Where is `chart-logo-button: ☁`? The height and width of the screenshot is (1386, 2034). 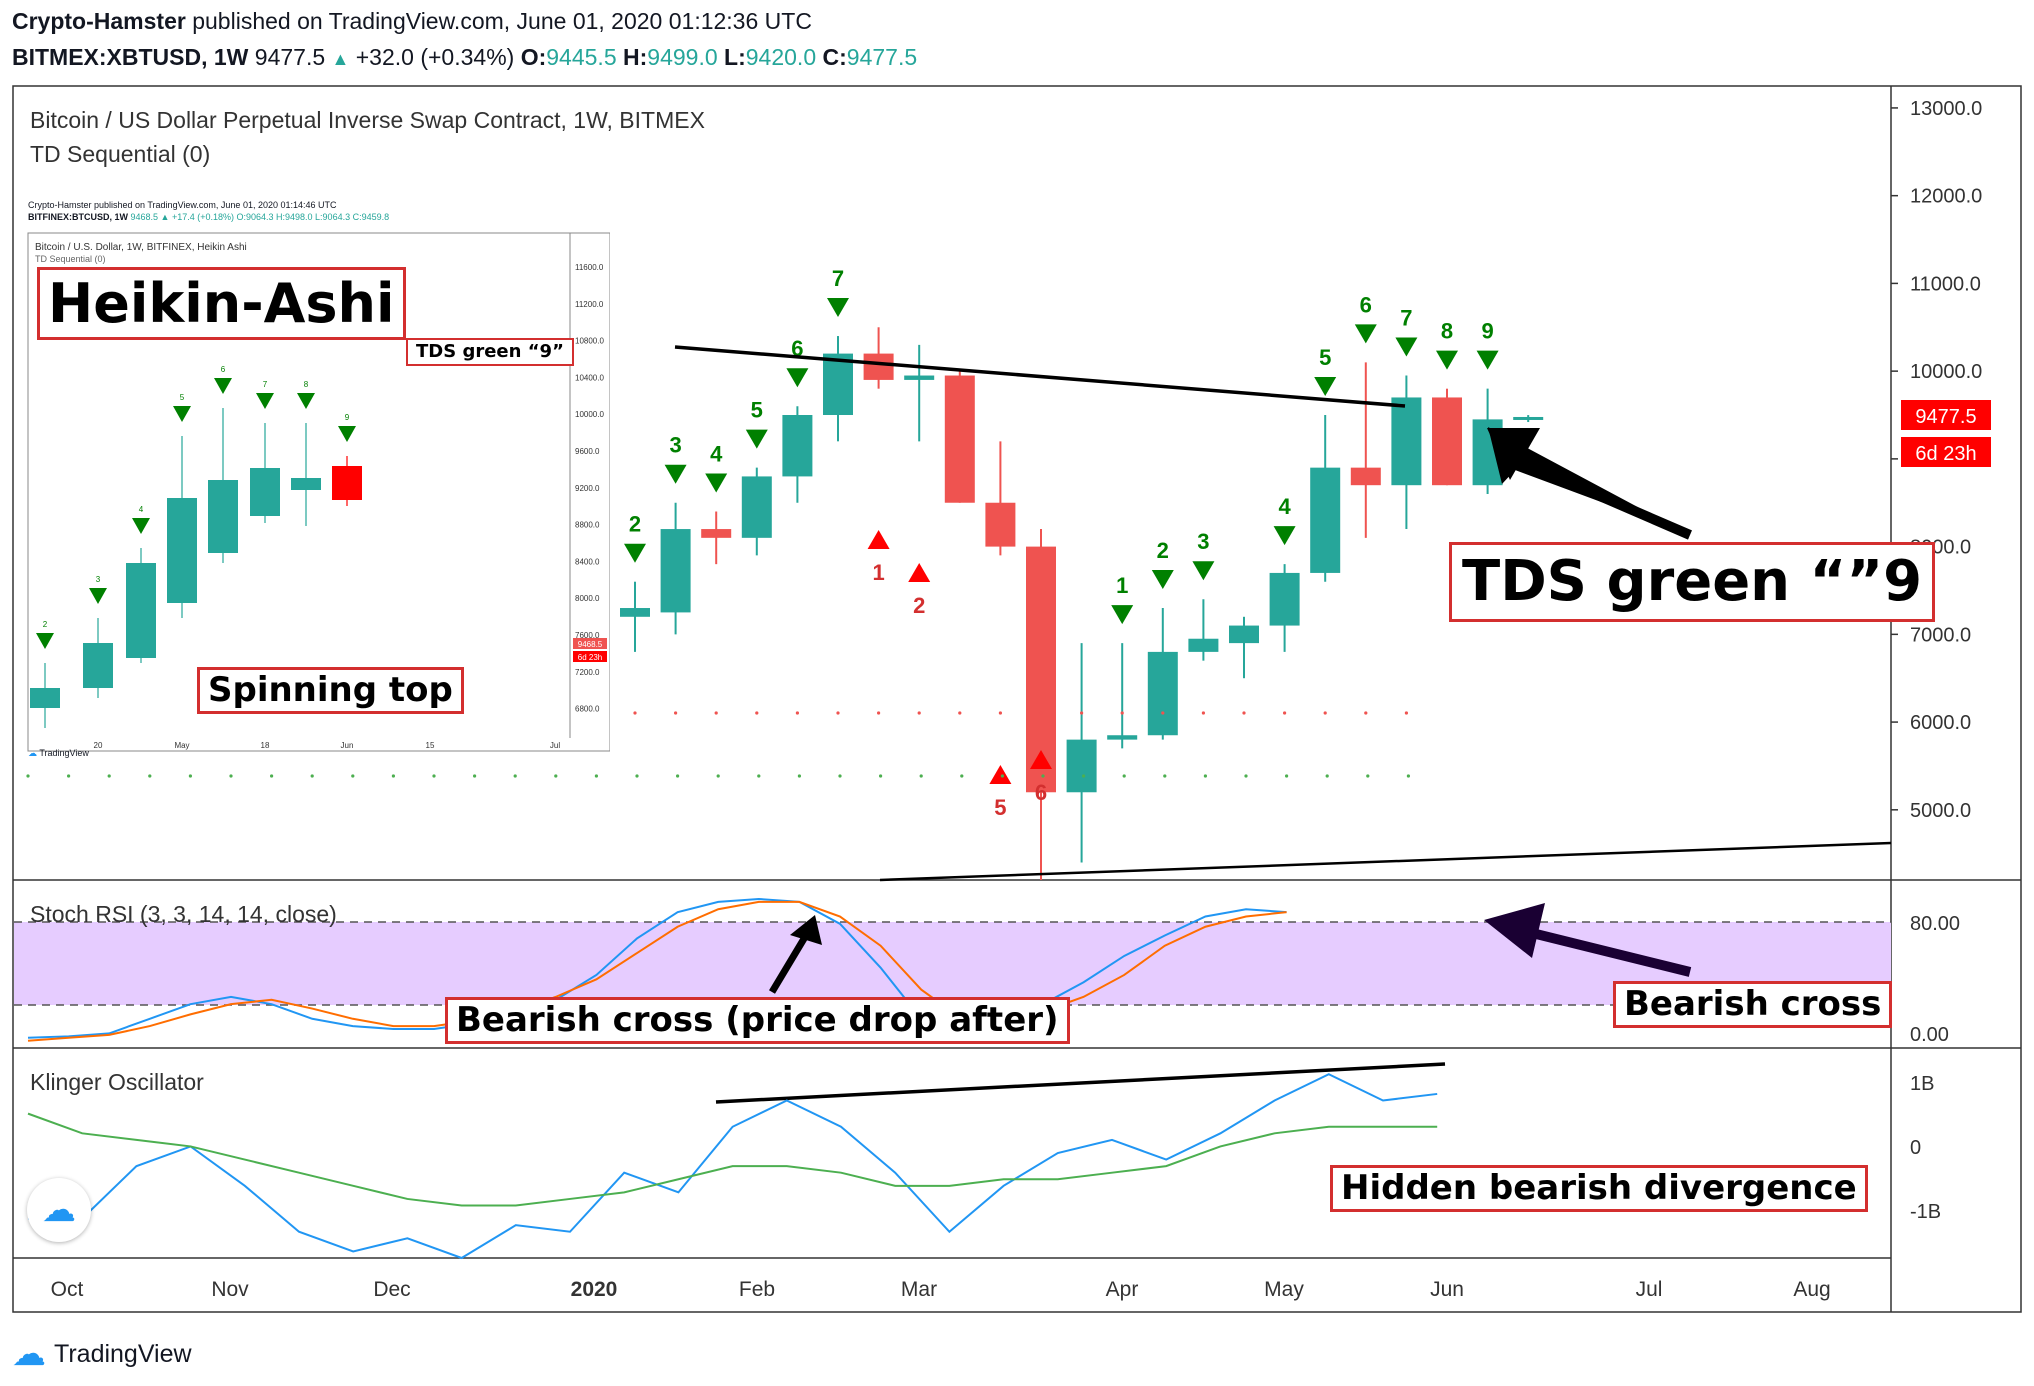
chart-logo-button: ☁ is located at coordinates (59, 1210).